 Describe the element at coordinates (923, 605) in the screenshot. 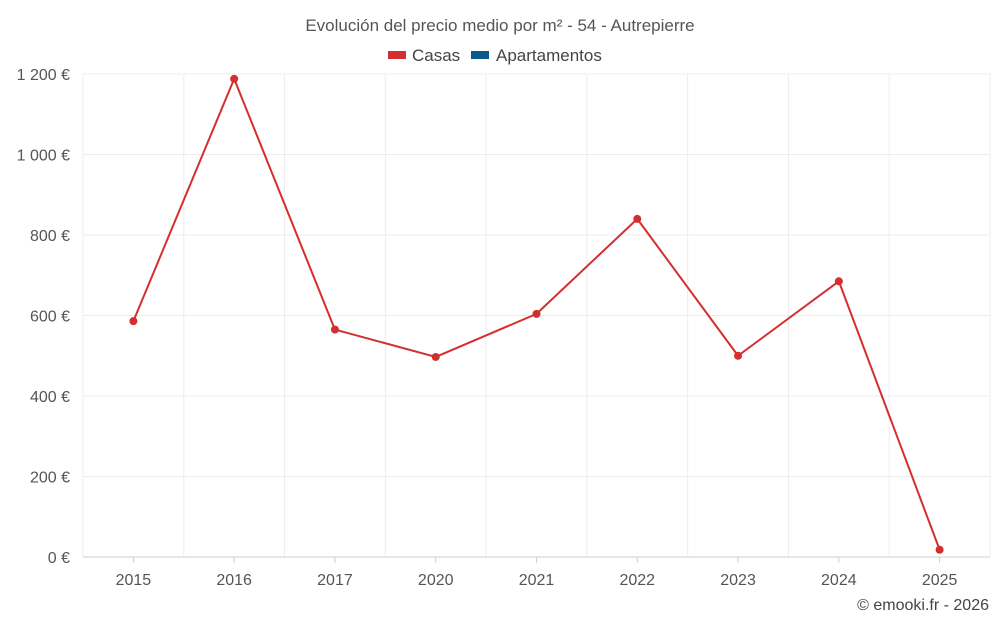

I see `credit-text: © emooki.fr - 2026` at that location.